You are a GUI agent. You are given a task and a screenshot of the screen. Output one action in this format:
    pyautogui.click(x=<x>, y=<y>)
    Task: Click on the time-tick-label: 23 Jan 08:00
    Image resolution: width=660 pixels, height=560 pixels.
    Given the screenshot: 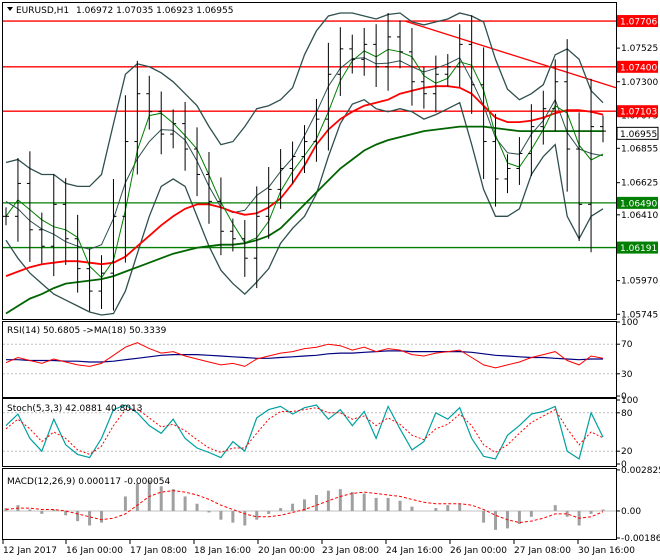 What is the action you would take?
    pyautogui.click(x=350, y=551)
    